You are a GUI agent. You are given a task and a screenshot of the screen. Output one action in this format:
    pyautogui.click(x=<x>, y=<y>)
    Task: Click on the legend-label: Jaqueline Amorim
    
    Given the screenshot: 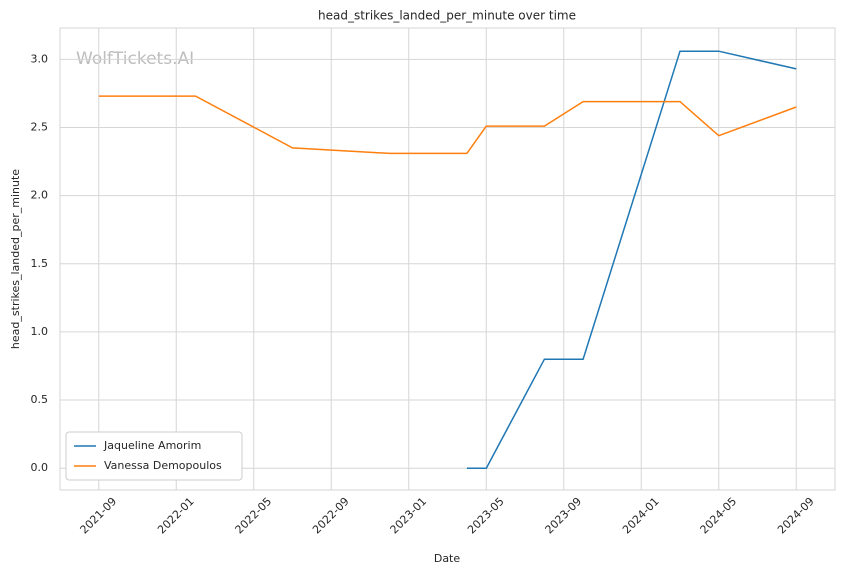 What is the action you would take?
    pyautogui.click(x=152, y=445)
    